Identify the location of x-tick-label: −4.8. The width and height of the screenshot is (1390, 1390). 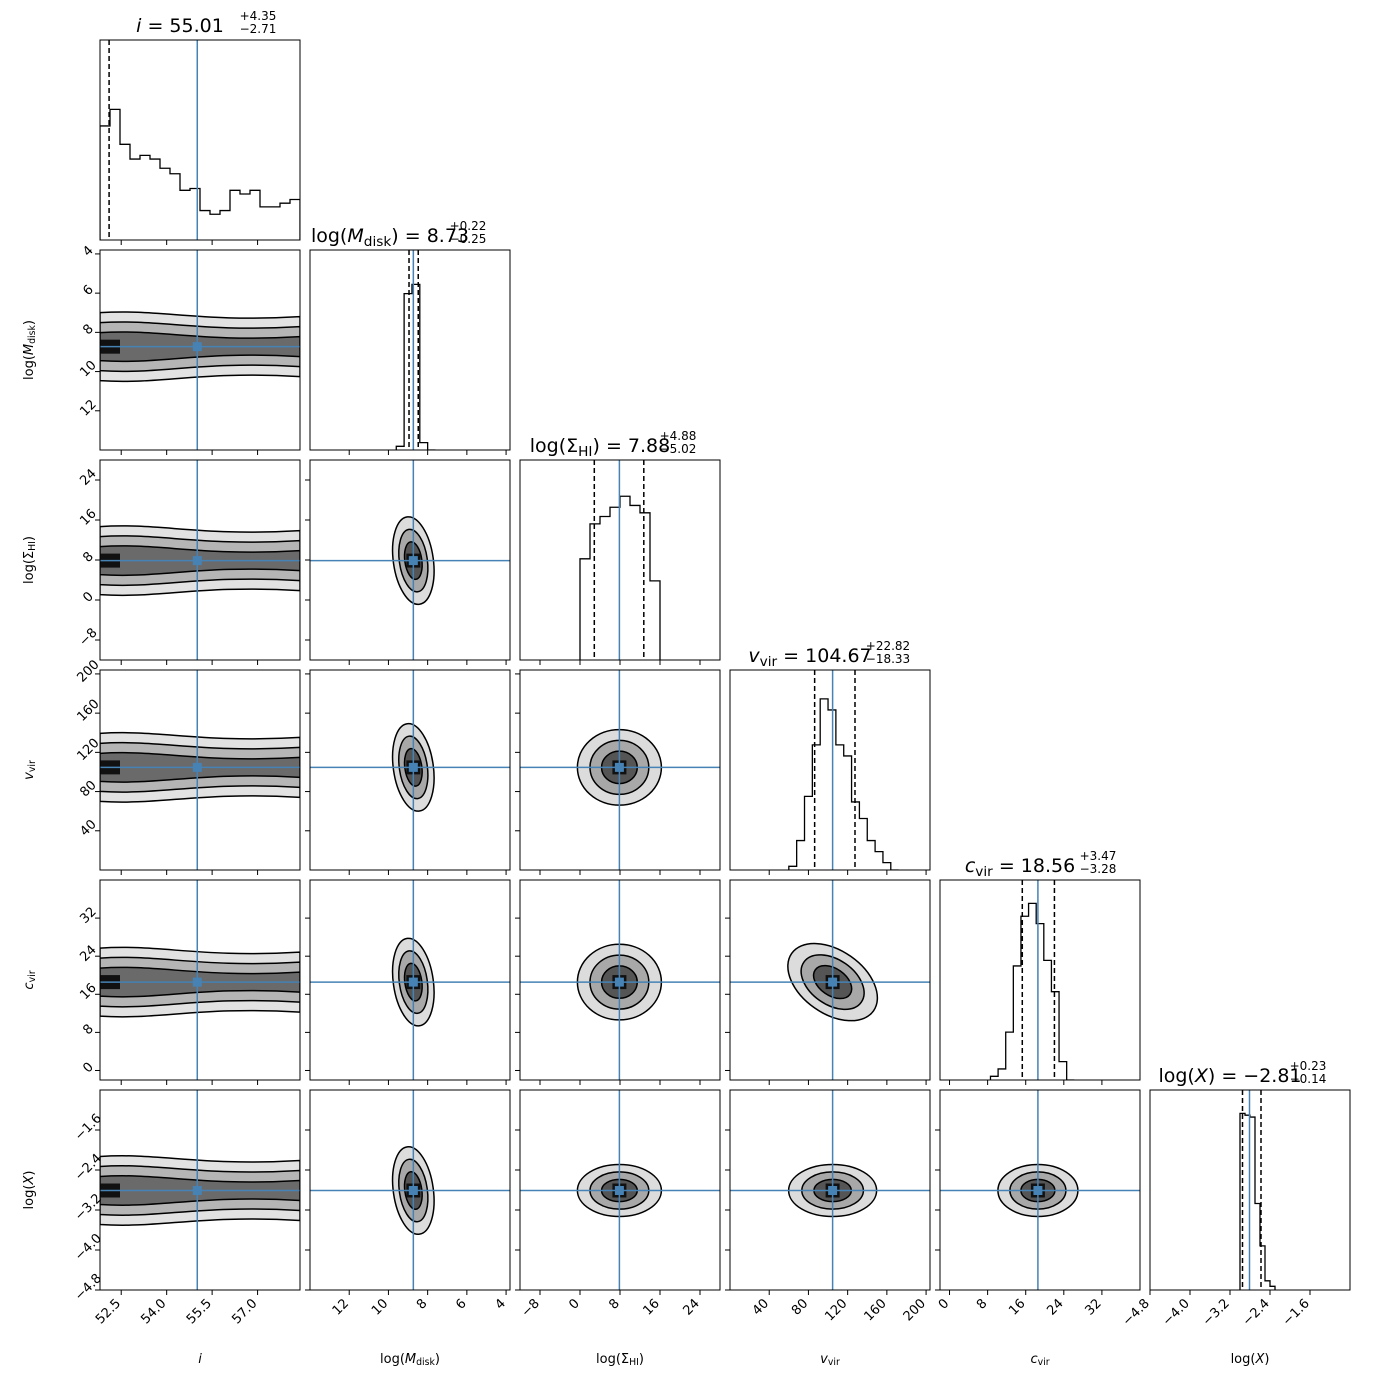
(1136, 1312).